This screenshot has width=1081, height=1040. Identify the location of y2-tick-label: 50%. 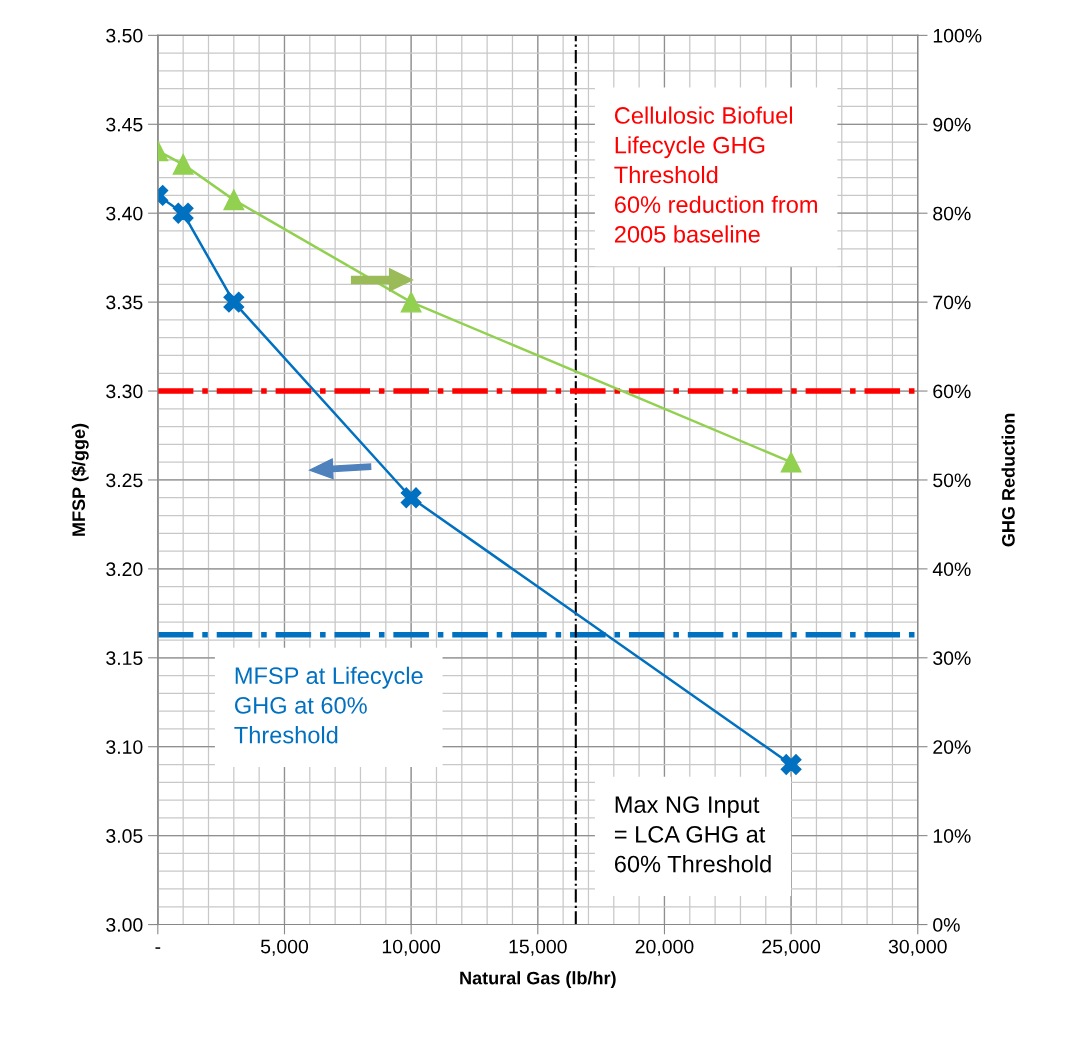
(952, 480).